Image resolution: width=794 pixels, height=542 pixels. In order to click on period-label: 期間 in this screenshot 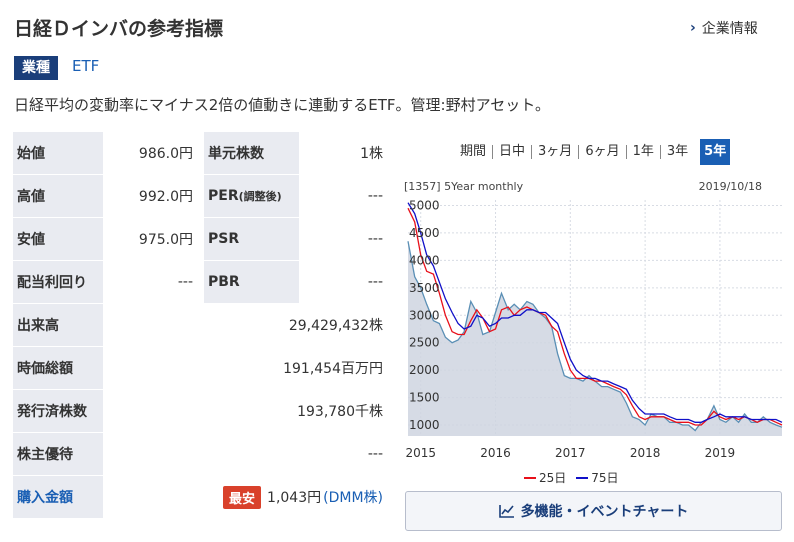, I will do `click(473, 151)`.